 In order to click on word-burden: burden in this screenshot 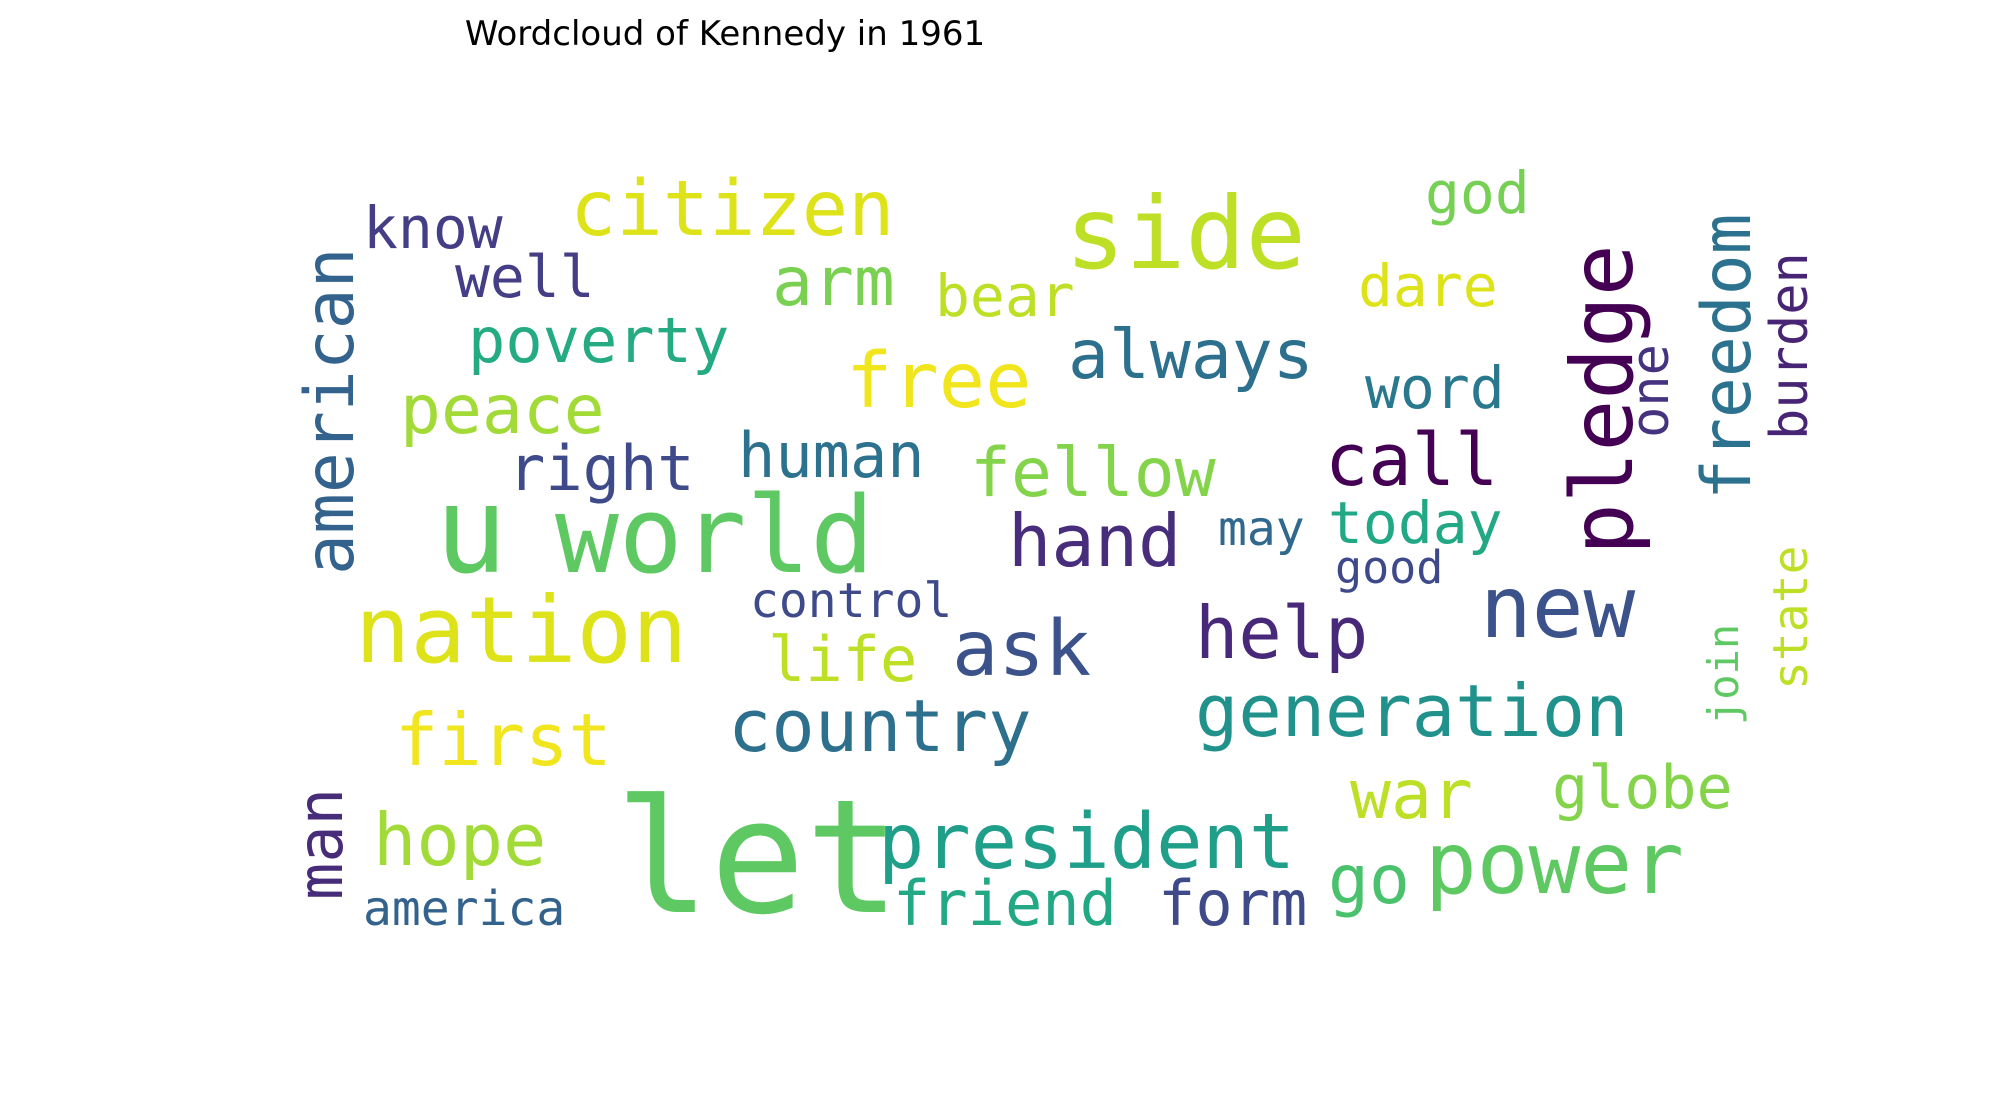, I will do `click(1790, 346)`.